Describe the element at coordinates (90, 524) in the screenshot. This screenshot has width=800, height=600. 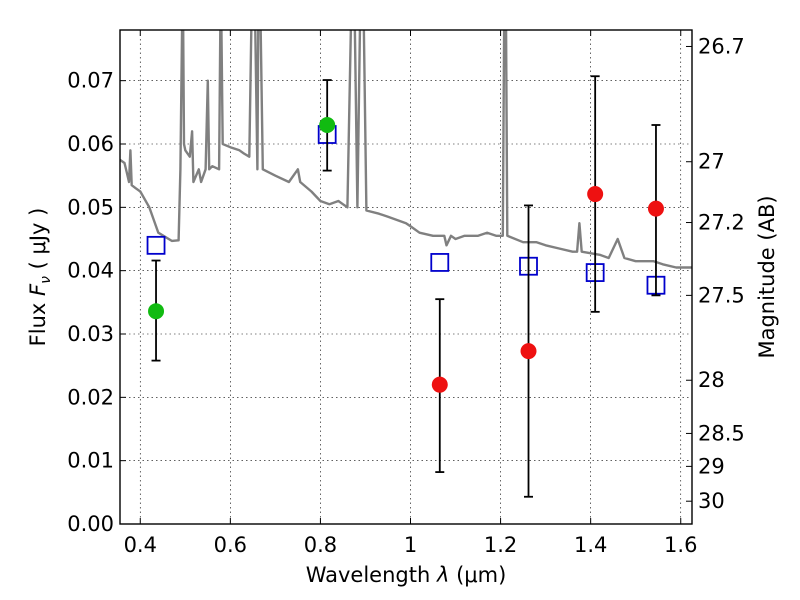
I see `y-tick-label: 0.00` at that location.